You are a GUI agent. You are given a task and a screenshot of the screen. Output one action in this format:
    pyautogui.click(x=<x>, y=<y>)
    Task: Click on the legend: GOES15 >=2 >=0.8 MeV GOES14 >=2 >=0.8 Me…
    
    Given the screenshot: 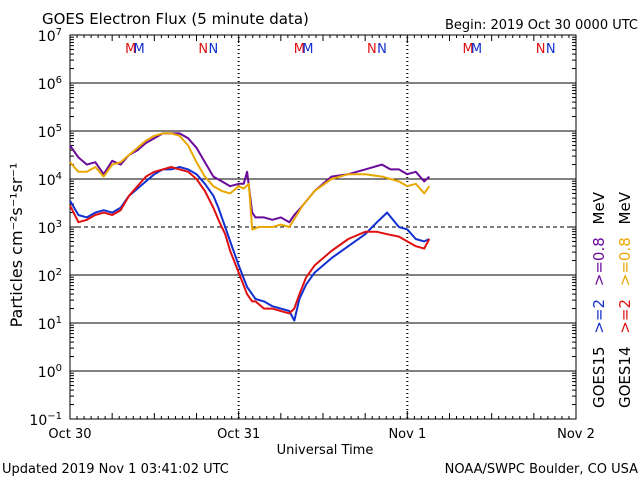 What is the action you would take?
    pyautogui.click(x=612, y=299)
    